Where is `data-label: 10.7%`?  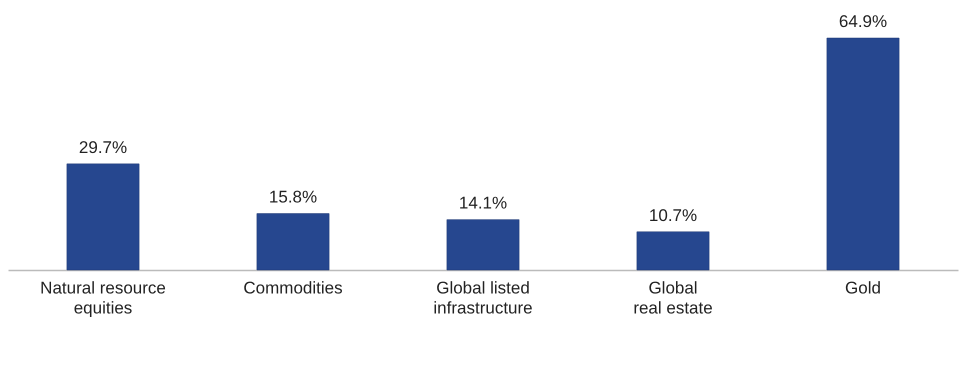 data-label: 10.7% is located at coordinates (673, 215).